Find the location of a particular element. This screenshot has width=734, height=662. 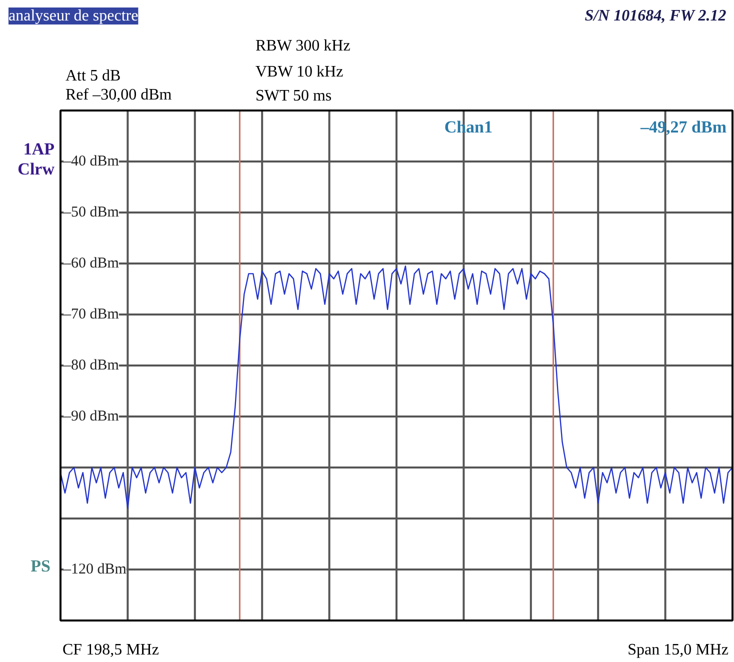

text: SWT 50 ms is located at coordinates (294, 96).